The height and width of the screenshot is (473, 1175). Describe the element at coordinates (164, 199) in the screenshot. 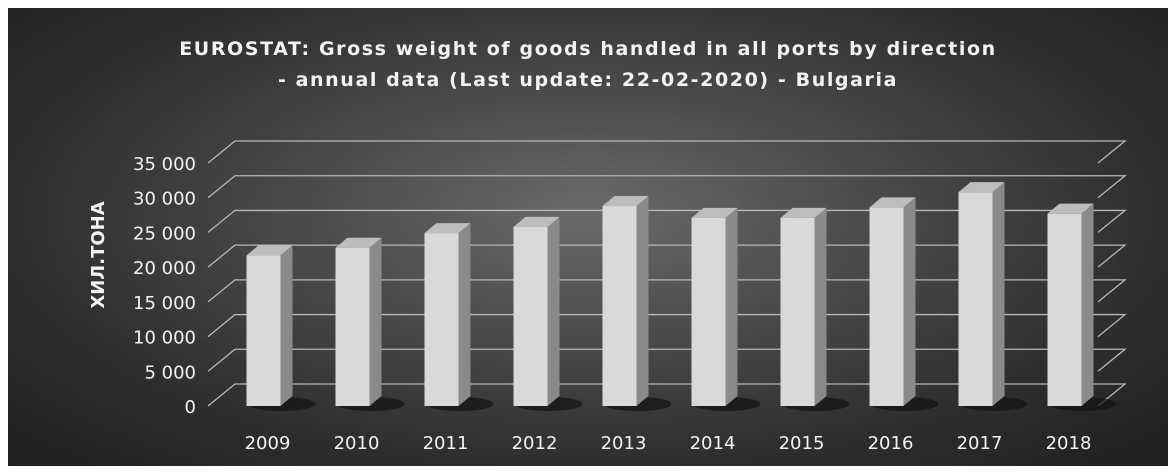

I see `y-tick-label: 30 000` at that location.